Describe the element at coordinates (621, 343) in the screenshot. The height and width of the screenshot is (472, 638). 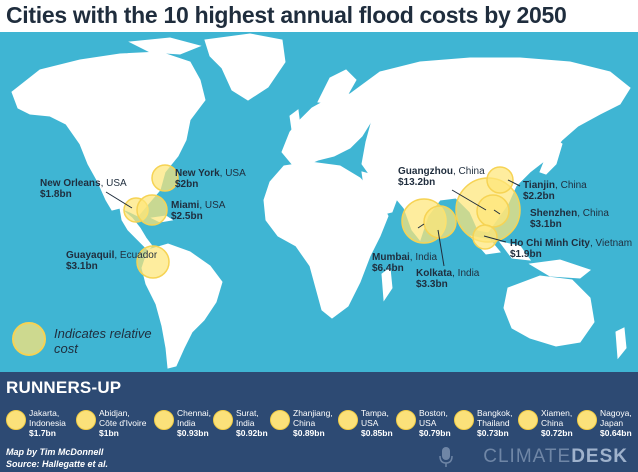
I see `new-zealand-shape` at that location.